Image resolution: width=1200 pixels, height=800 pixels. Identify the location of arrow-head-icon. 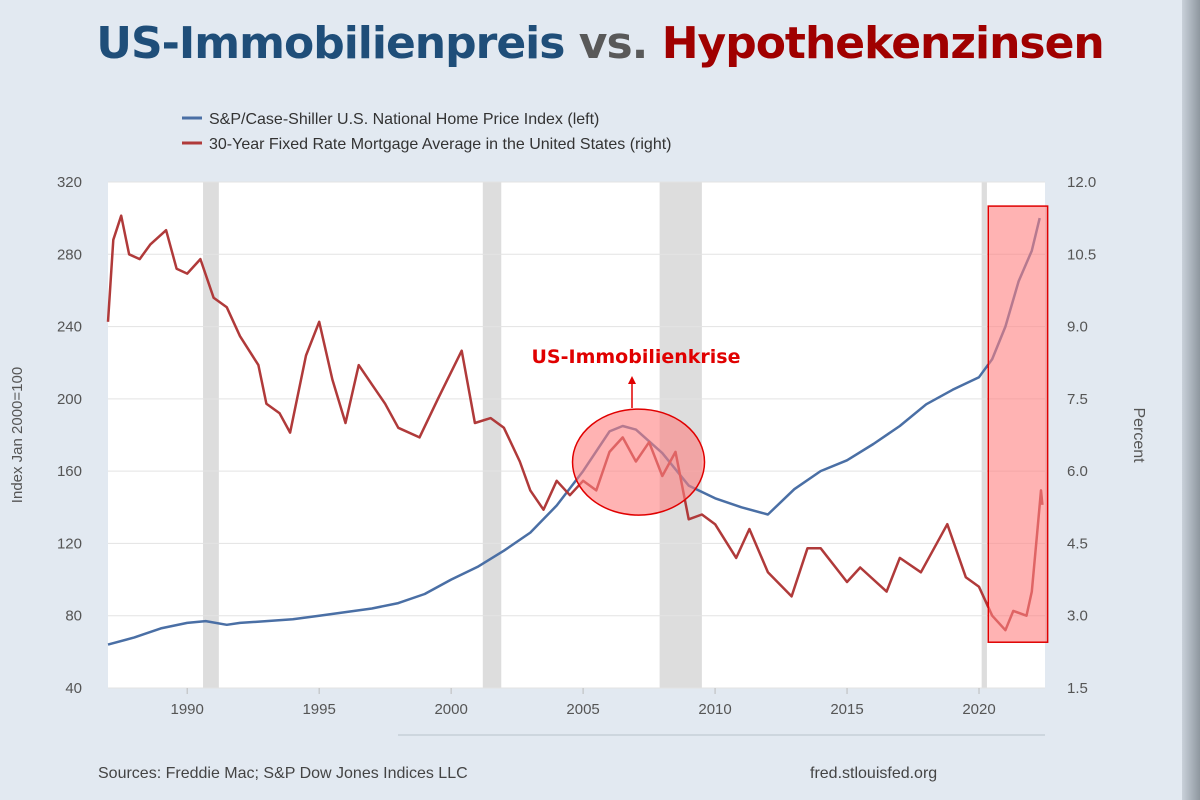
(632, 380).